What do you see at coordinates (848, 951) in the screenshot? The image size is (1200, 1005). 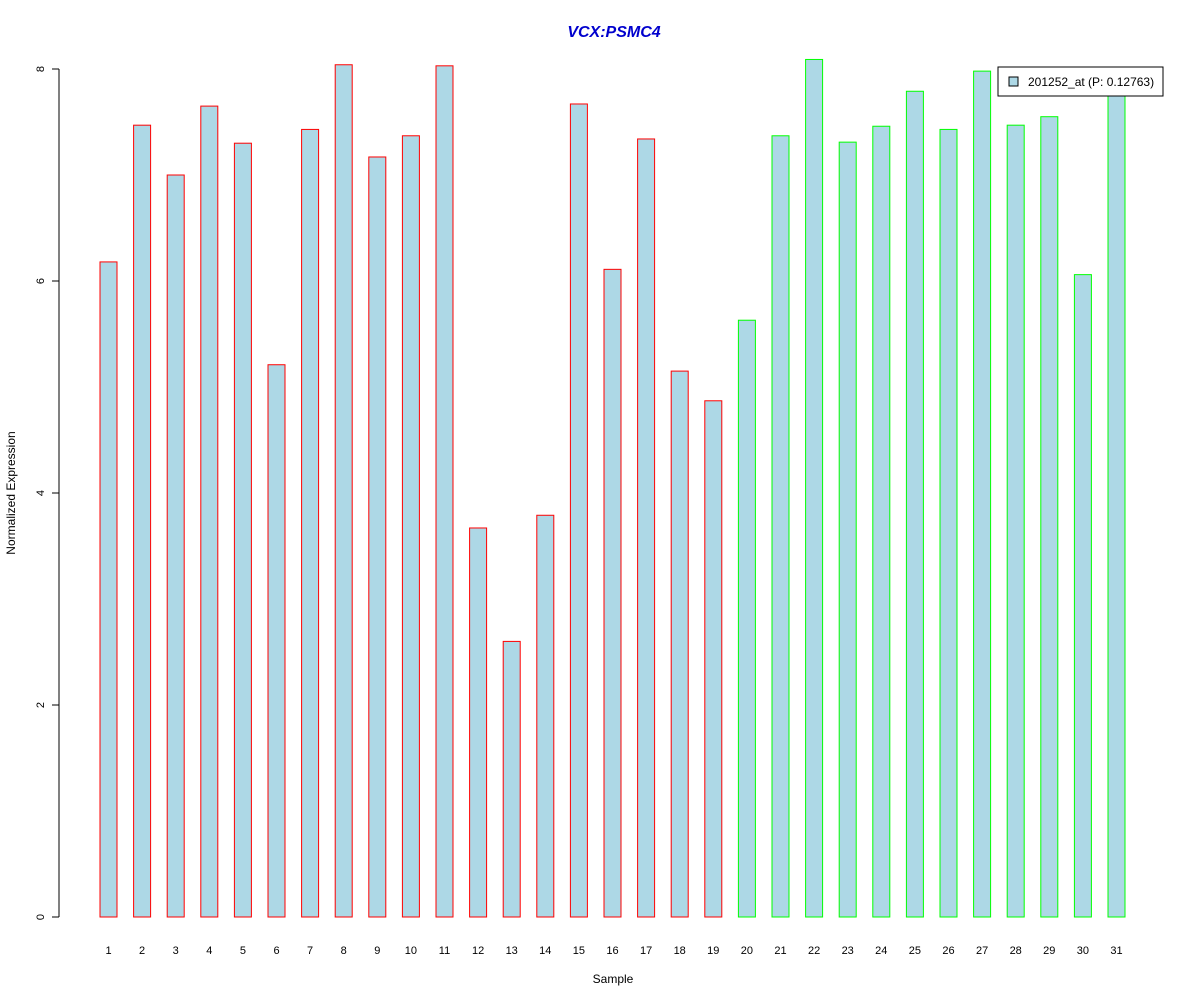 I see `x-tick-label: 23` at bounding box center [848, 951].